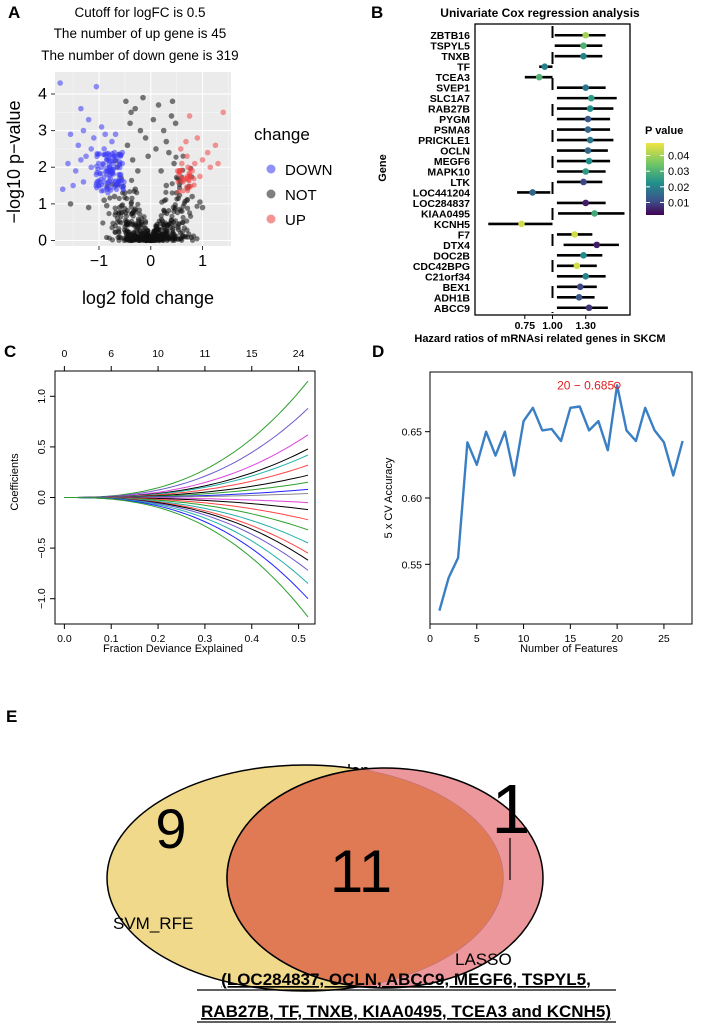 The width and height of the screenshot is (709, 1035). What do you see at coordinates (271, 169) in the screenshot?
I see `volcano-legend-swatch-down` at bounding box center [271, 169].